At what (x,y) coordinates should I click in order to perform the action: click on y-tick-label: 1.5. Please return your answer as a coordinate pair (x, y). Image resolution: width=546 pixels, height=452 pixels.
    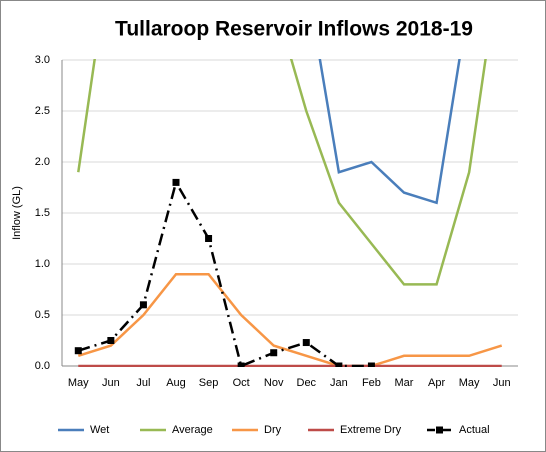
    Looking at the image, I should click on (42, 213).